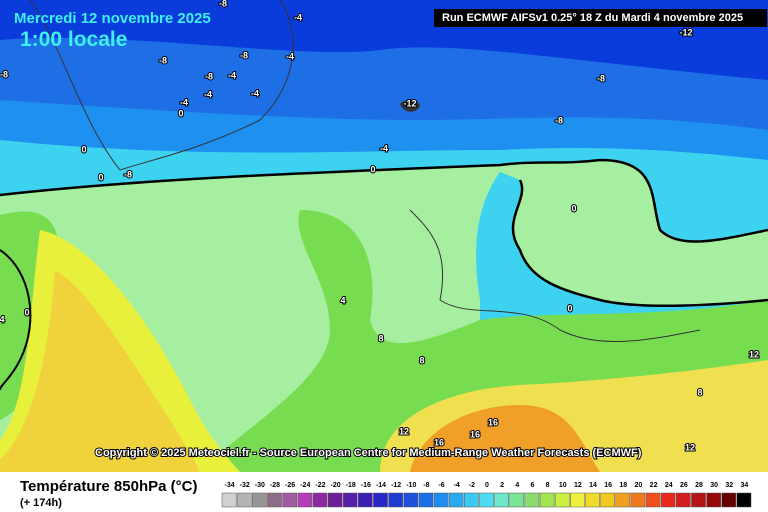 Image resolution: width=768 pixels, height=512 pixels. Describe the element at coordinates (487, 485) in the screenshot. I see `legend-label: 0` at that location.